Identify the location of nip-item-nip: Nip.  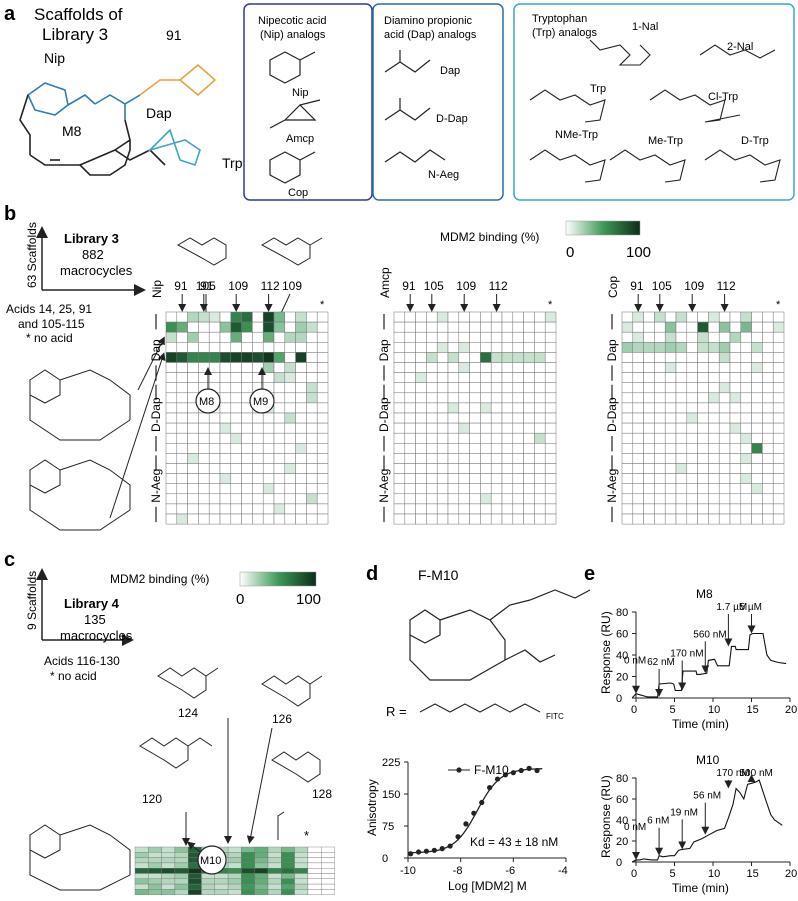
(300, 93).